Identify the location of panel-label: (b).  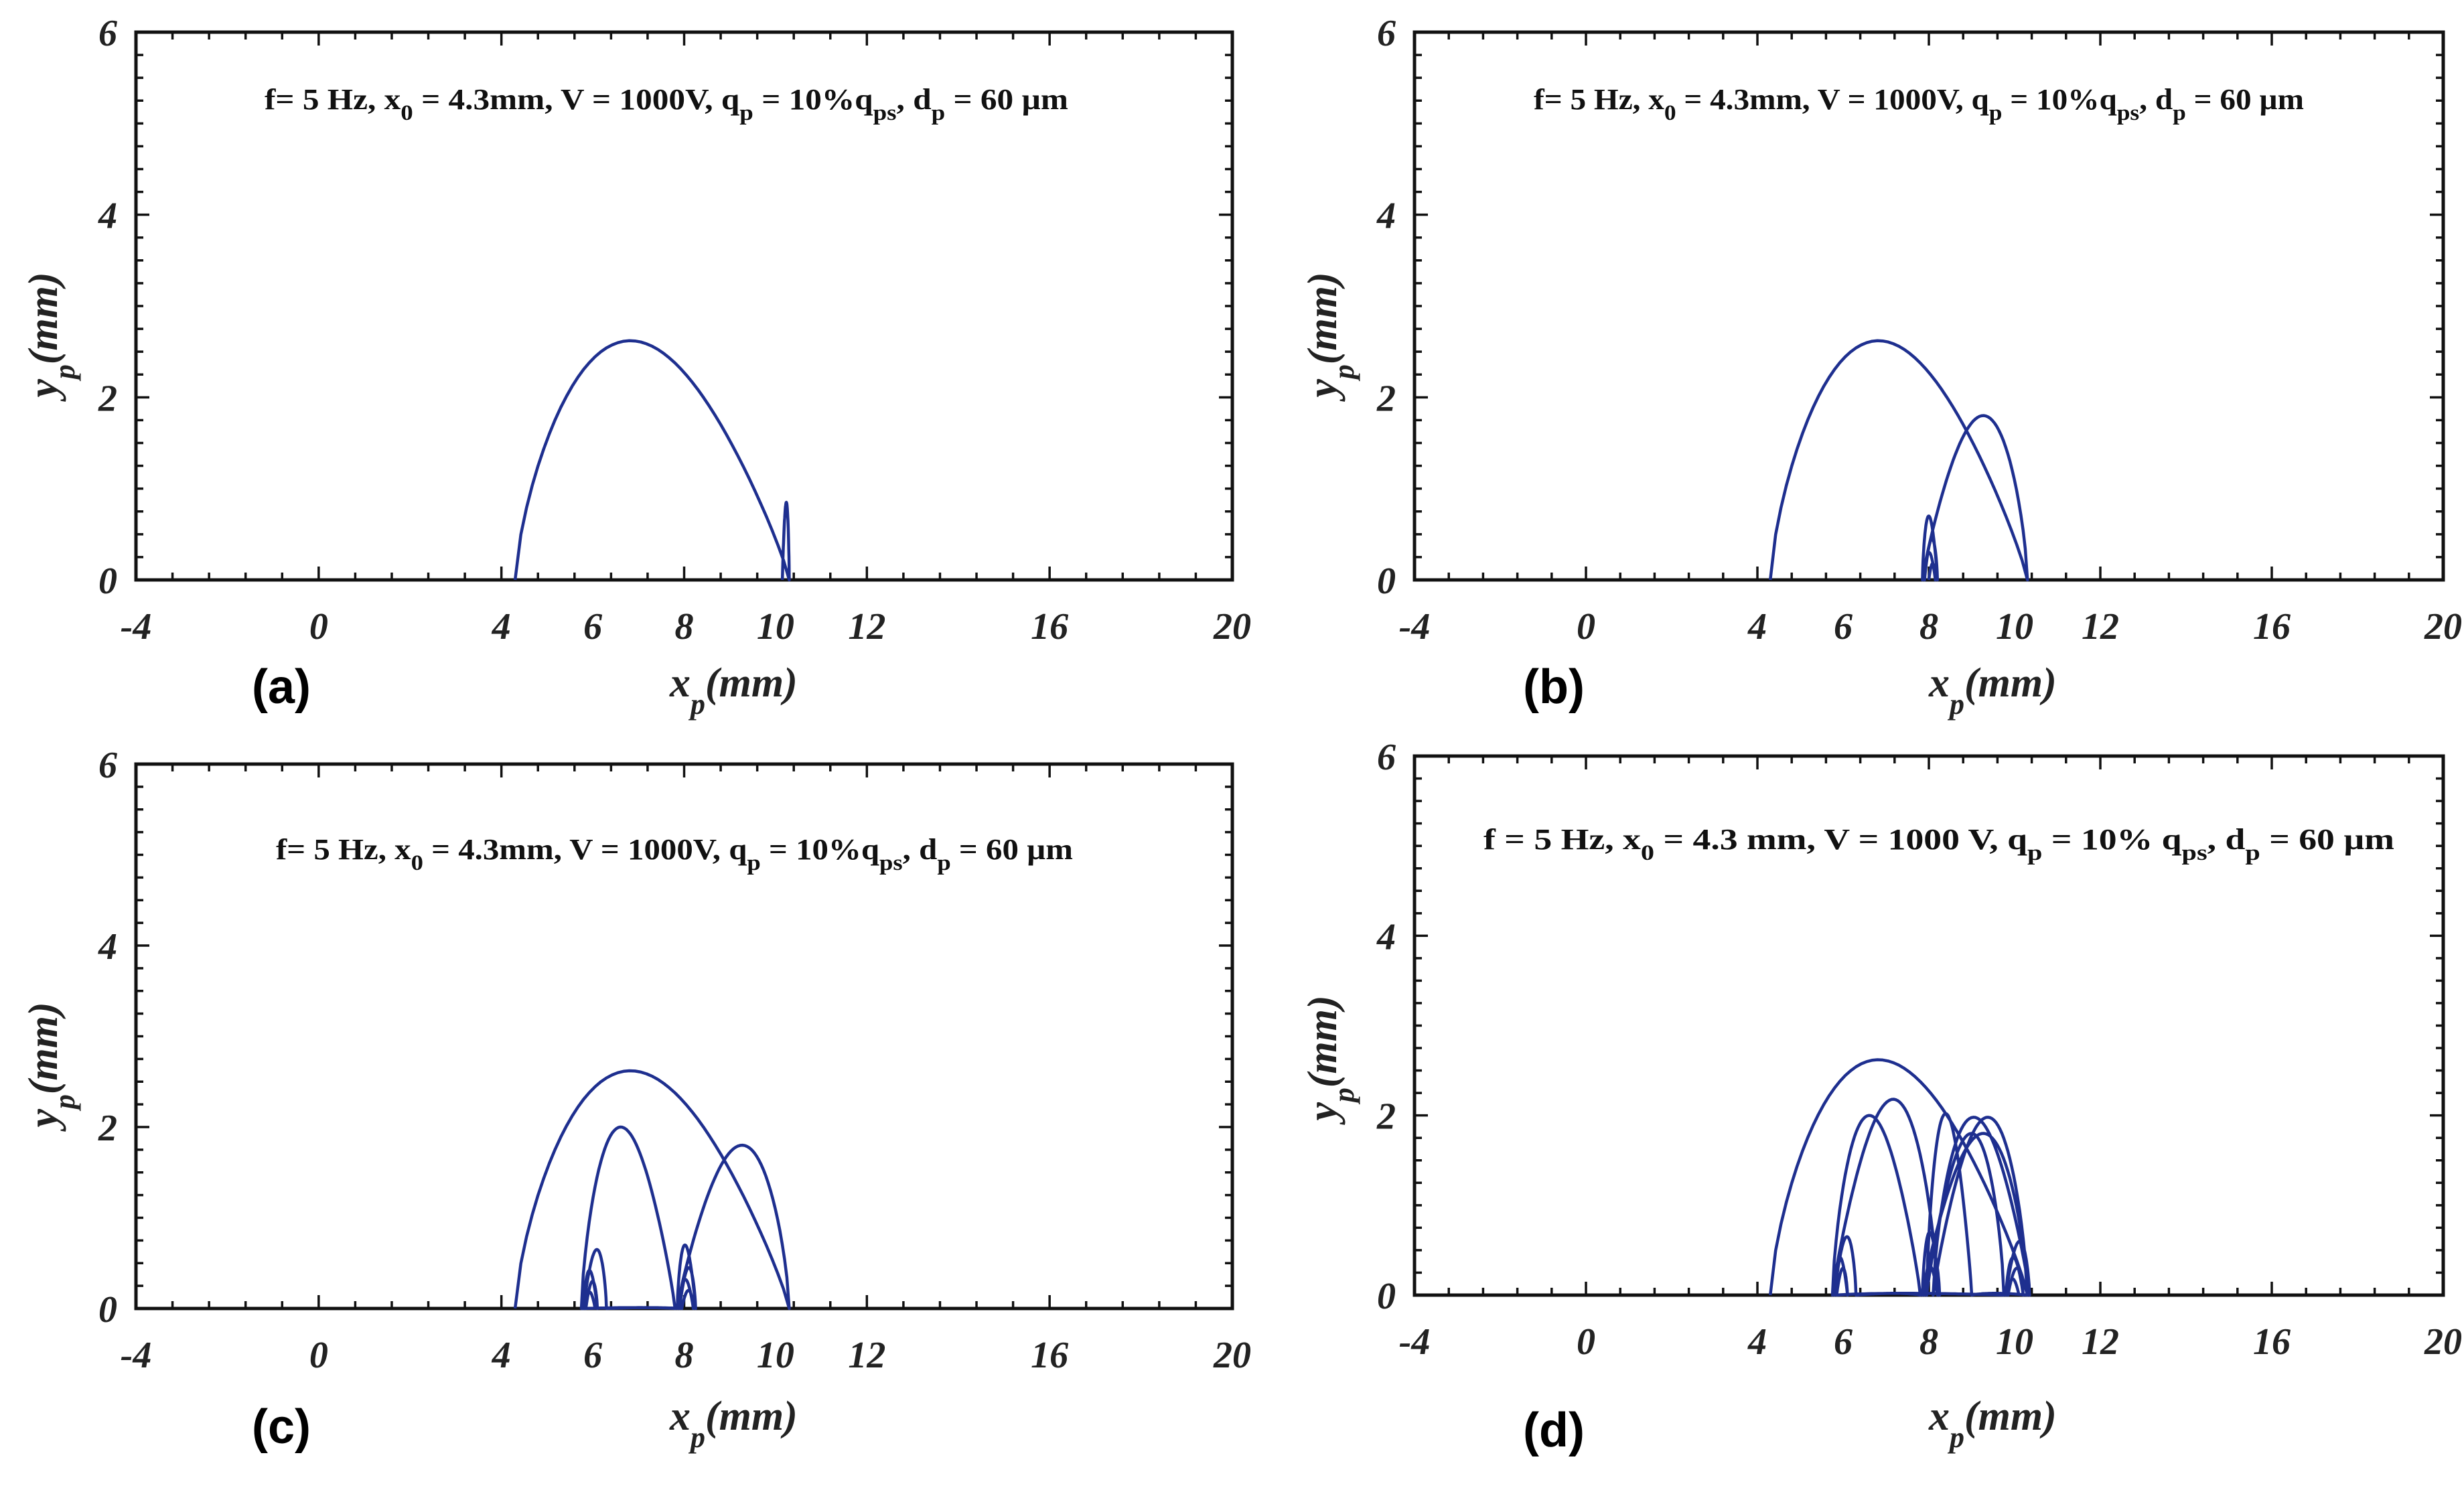
(1554, 687).